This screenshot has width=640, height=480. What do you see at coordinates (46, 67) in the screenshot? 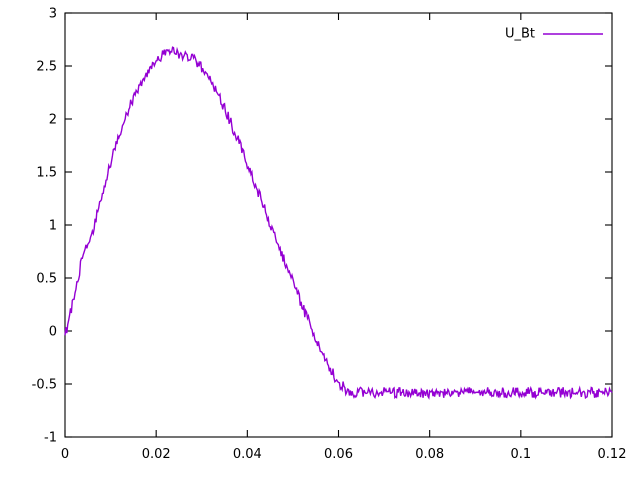
I see `y-tick-label: 2.5` at bounding box center [46, 67].